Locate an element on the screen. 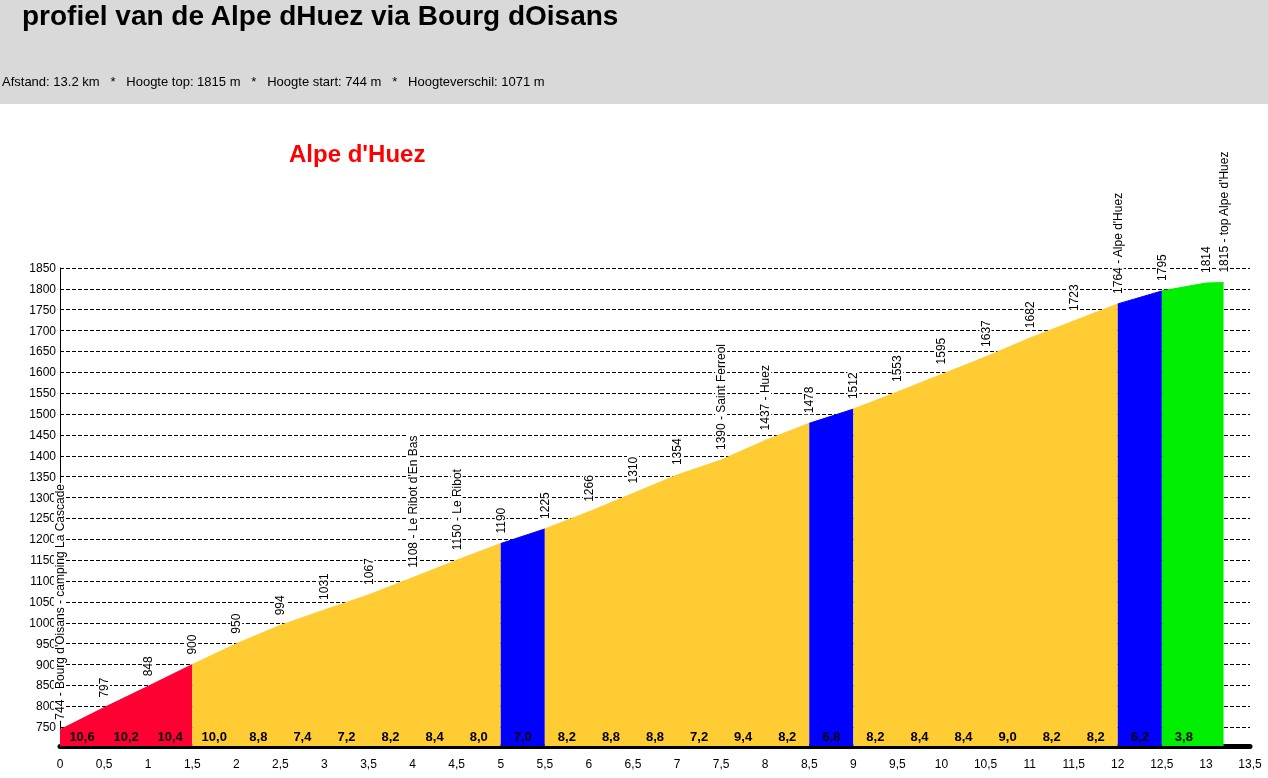 This screenshot has width=1268, height=778. data-label: 1723 is located at coordinates (1073, 298).